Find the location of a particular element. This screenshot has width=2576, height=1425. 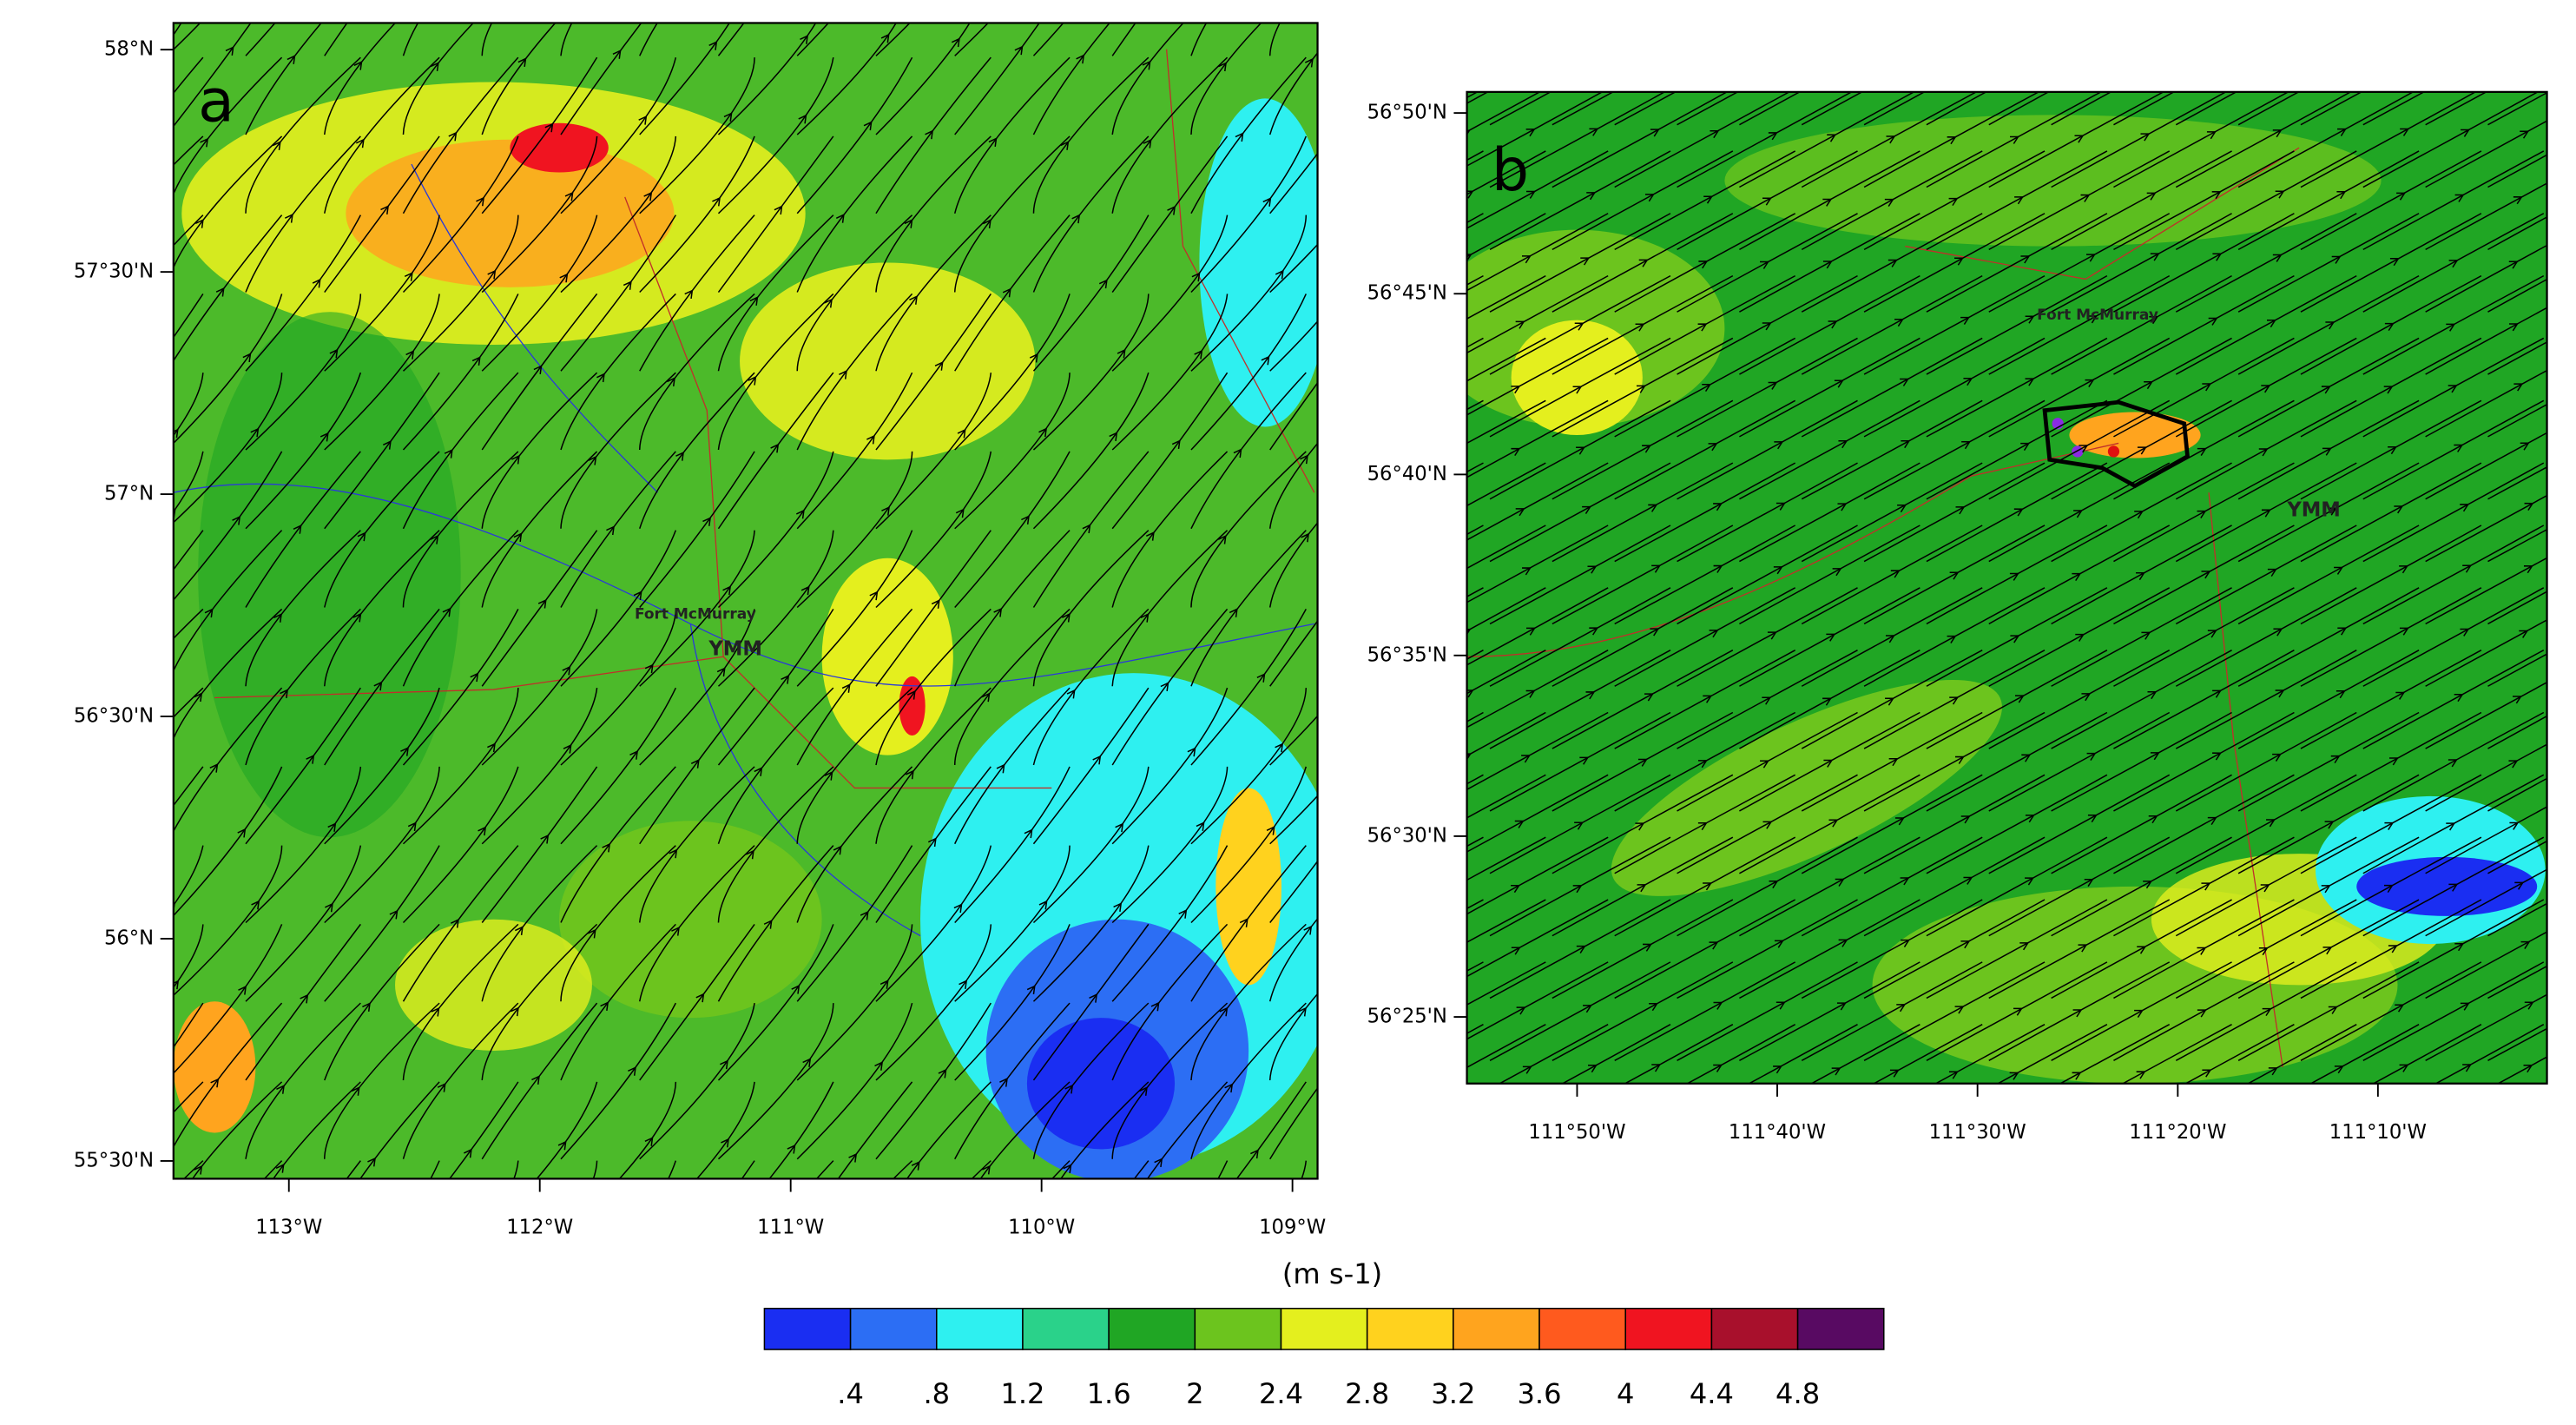

y-tick-label: 56°N is located at coordinates (129, 938).